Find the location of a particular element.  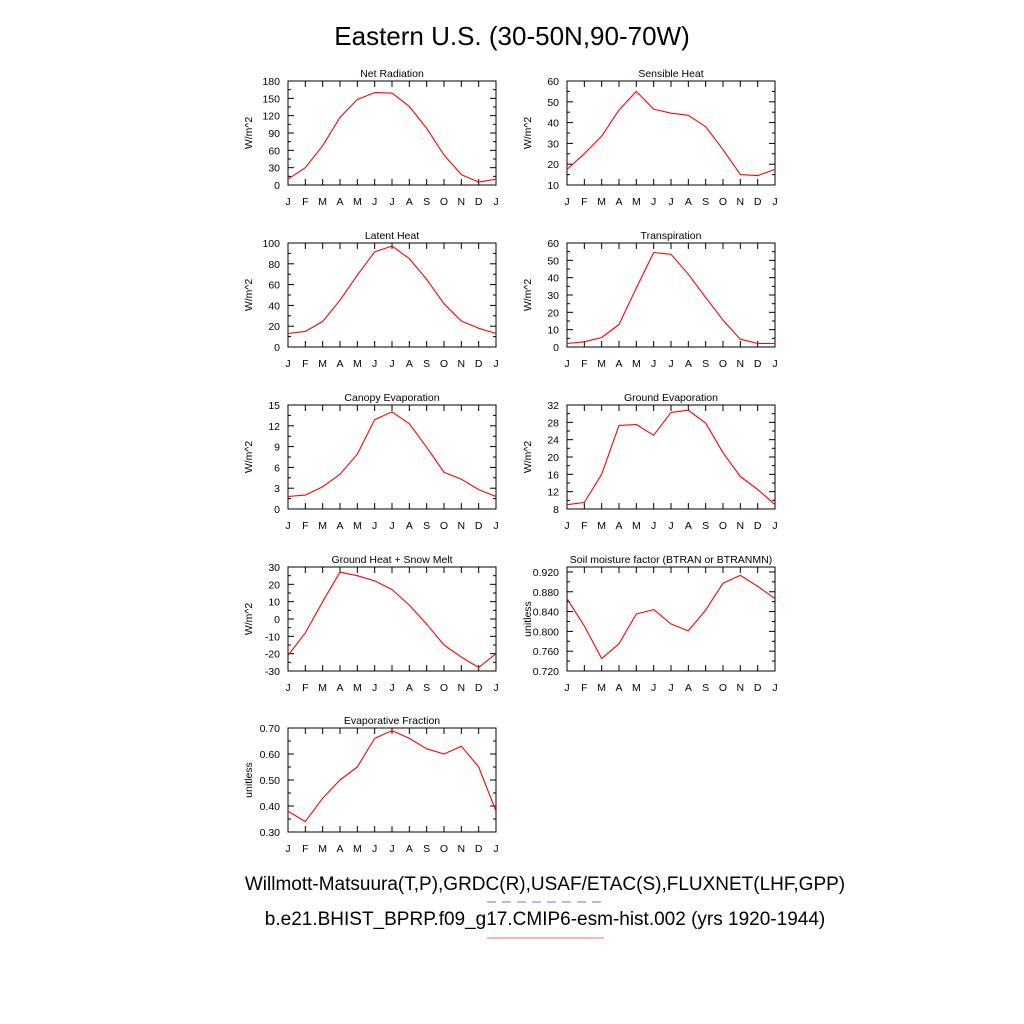

y-tick-label: 0.920 is located at coordinates (546, 573).